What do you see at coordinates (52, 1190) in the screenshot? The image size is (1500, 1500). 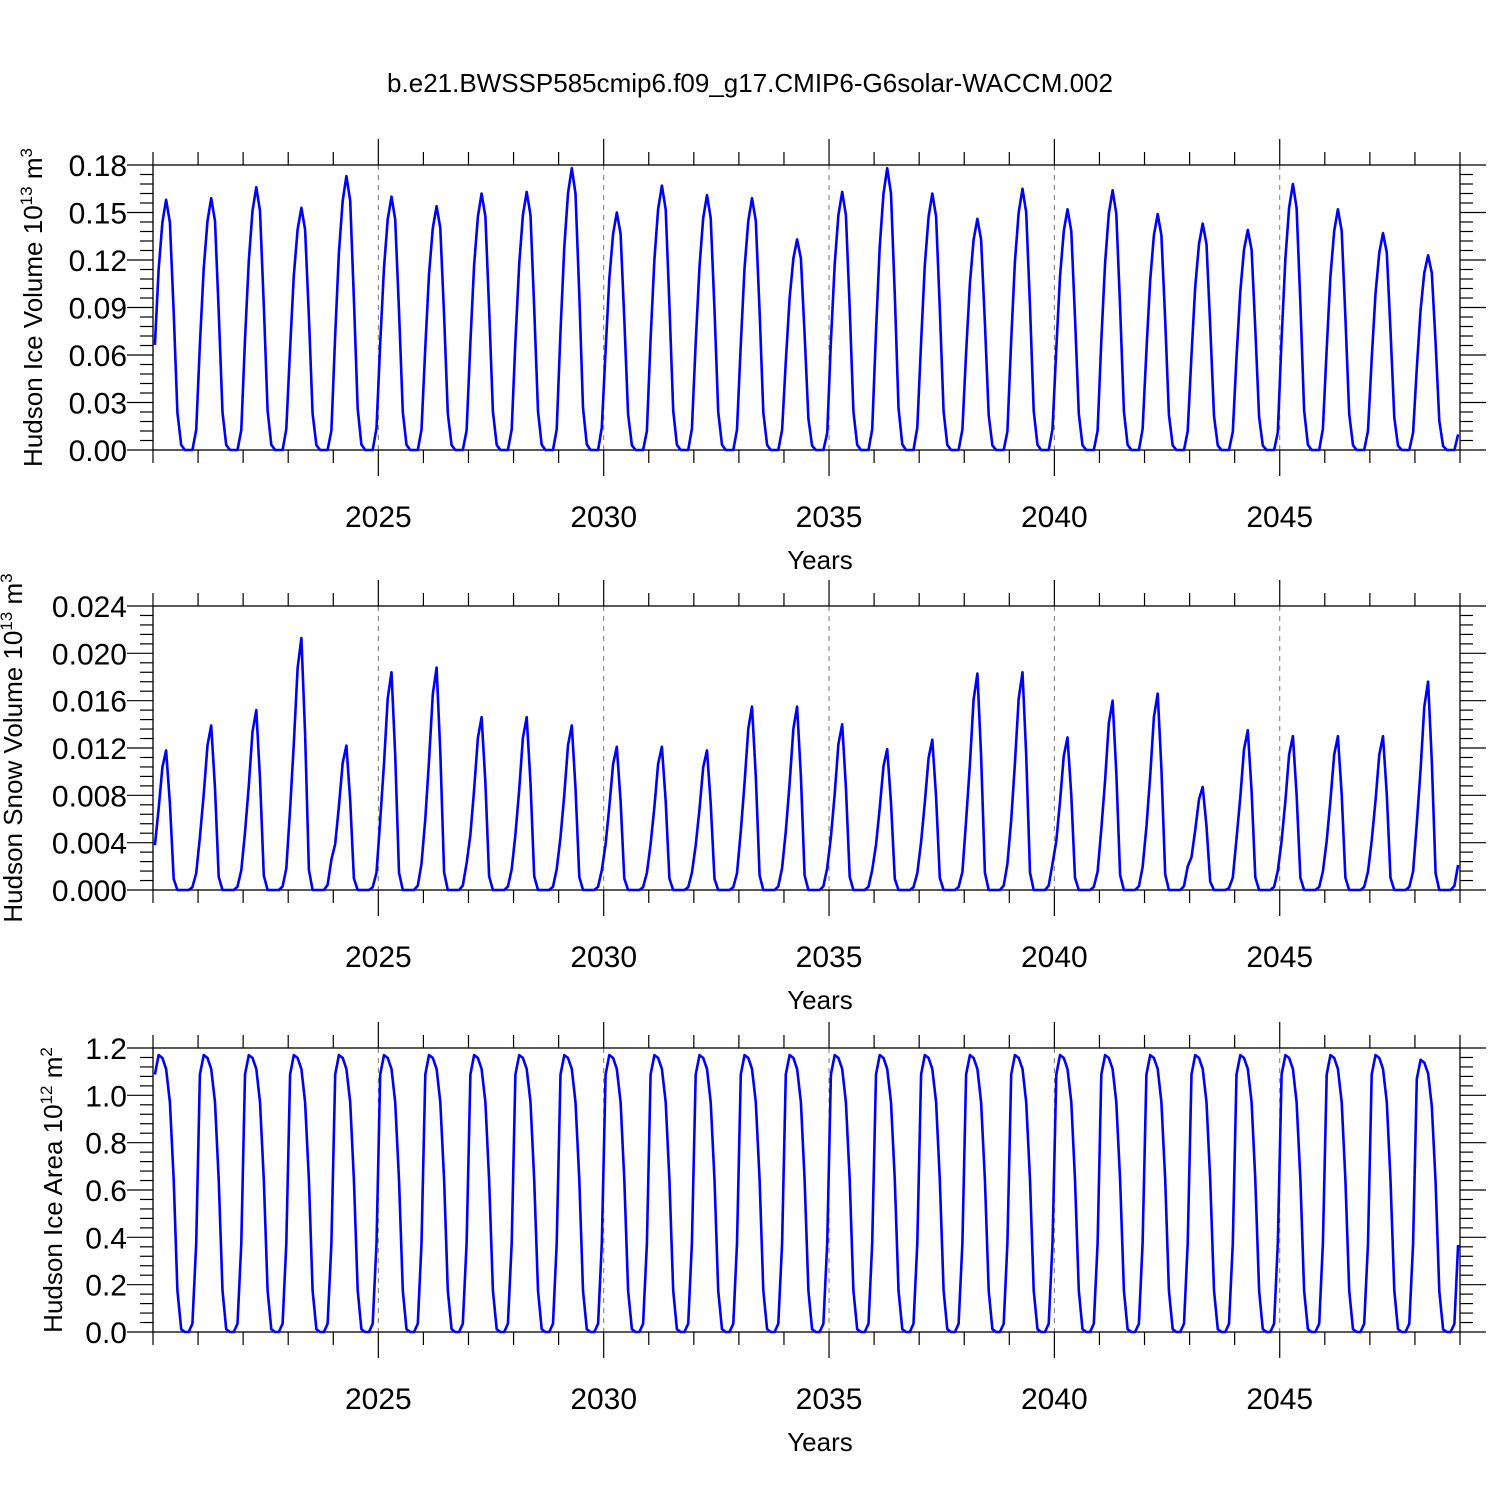 I see `y-axis-label: Hudson Ice Area 1012 m2` at bounding box center [52, 1190].